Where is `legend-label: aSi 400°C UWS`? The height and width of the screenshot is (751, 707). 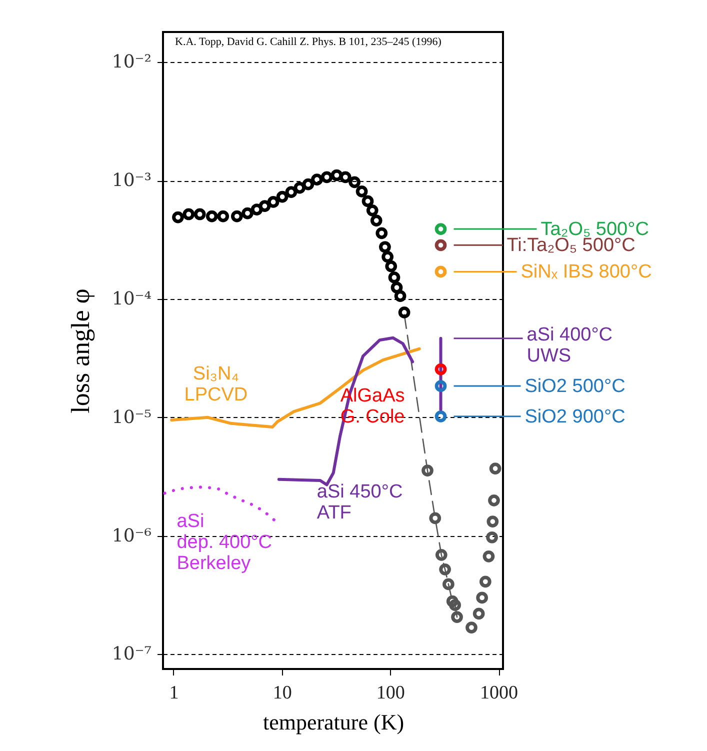
legend-label: aSi 400°C UWS is located at coordinates (569, 345).